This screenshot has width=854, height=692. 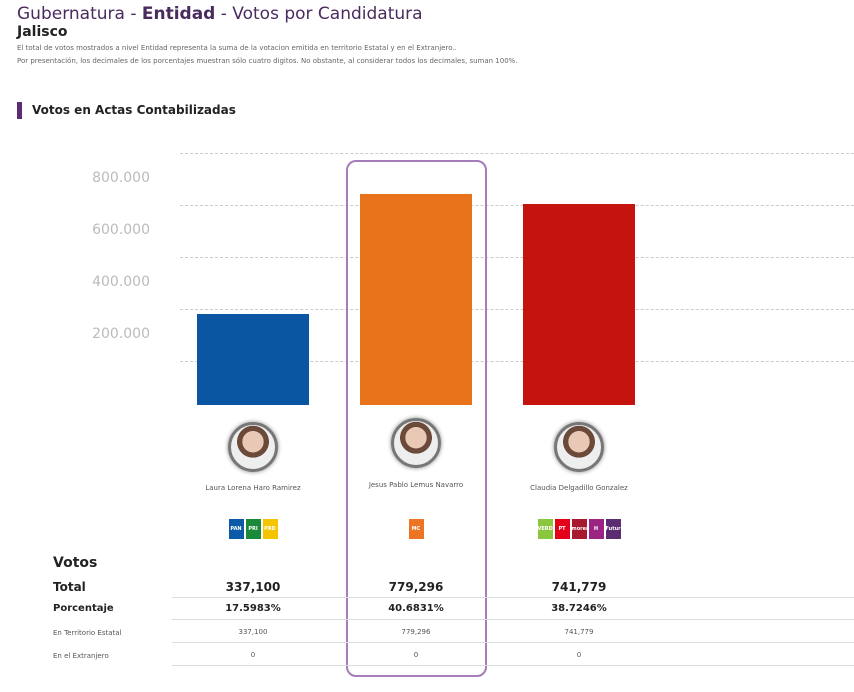 I want to click on extranjero-label: En el Extranjero, so click(x=81, y=656).